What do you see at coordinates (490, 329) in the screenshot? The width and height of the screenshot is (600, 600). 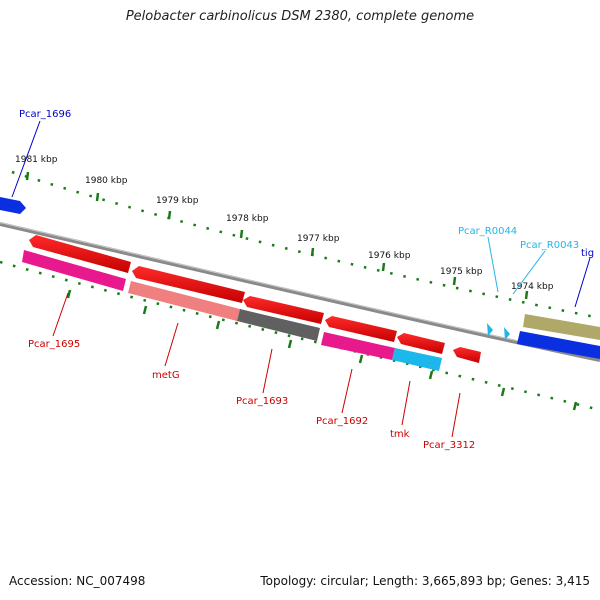 I see `gene-pcar-r0044` at bounding box center [490, 329].